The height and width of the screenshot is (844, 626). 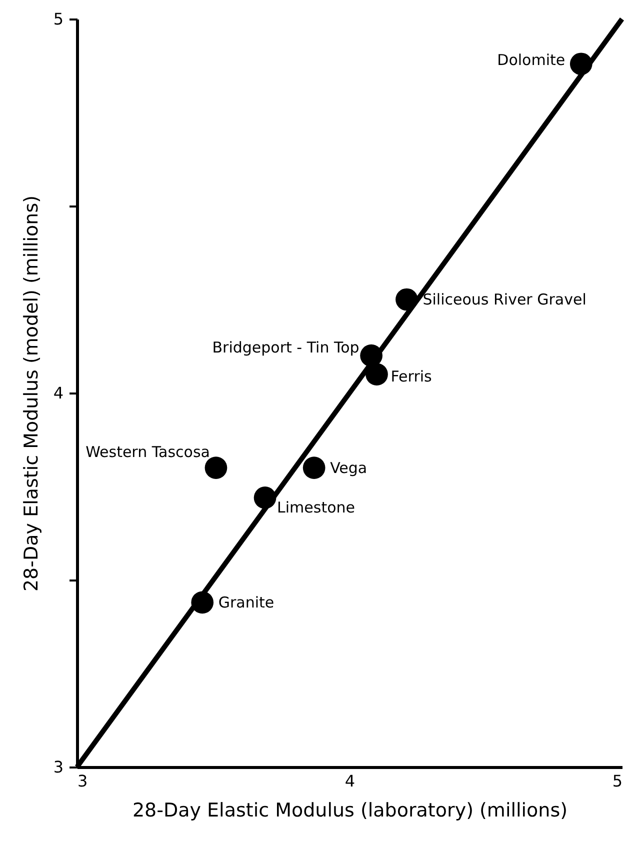 What do you see at coordinates (58, 19) in the screenshot?
I see `y-tick-label: 5` at bounding box center [58, 19].